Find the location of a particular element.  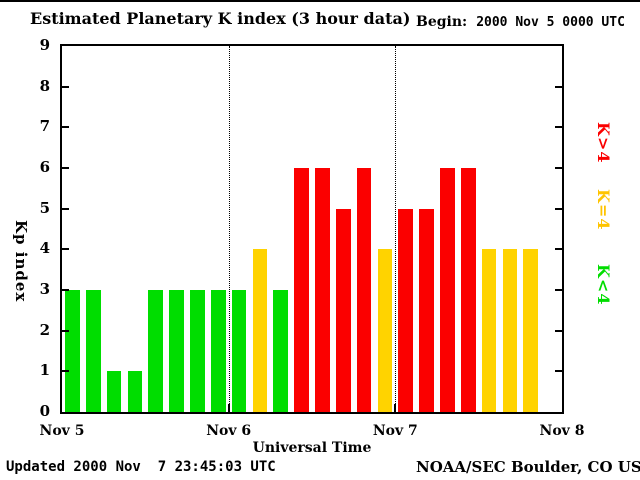

y-tick-label: 7 is located at coordinates (44, 126).